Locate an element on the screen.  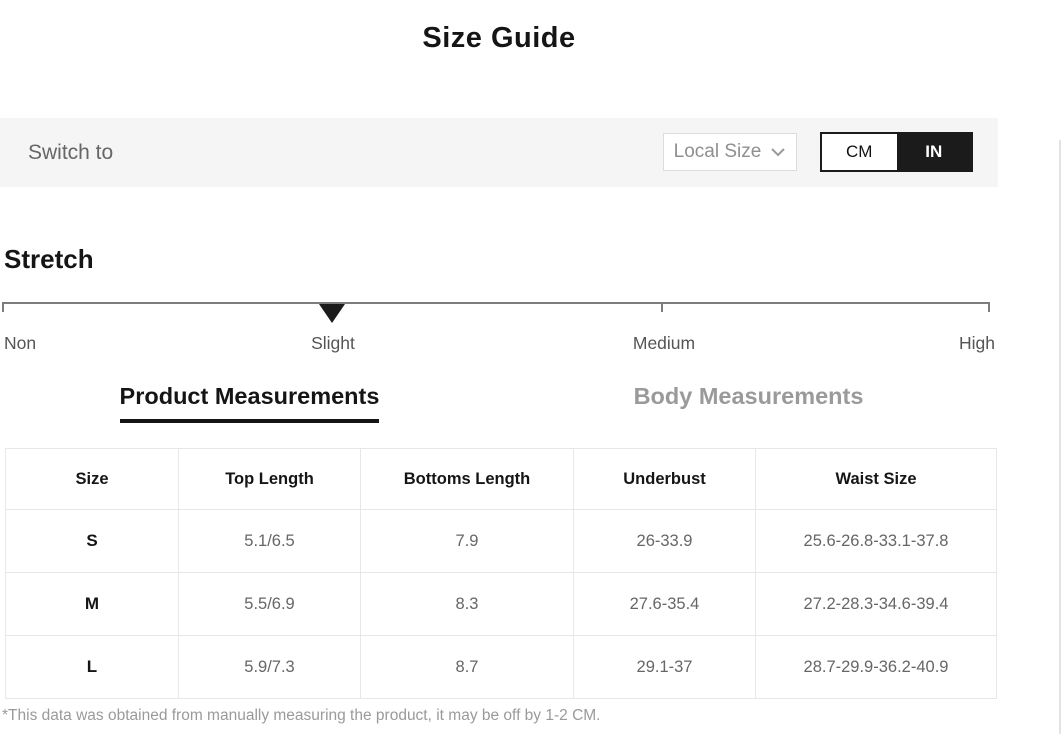
table-cell: 5.9/7.3 is located at coordinates (269, 667).